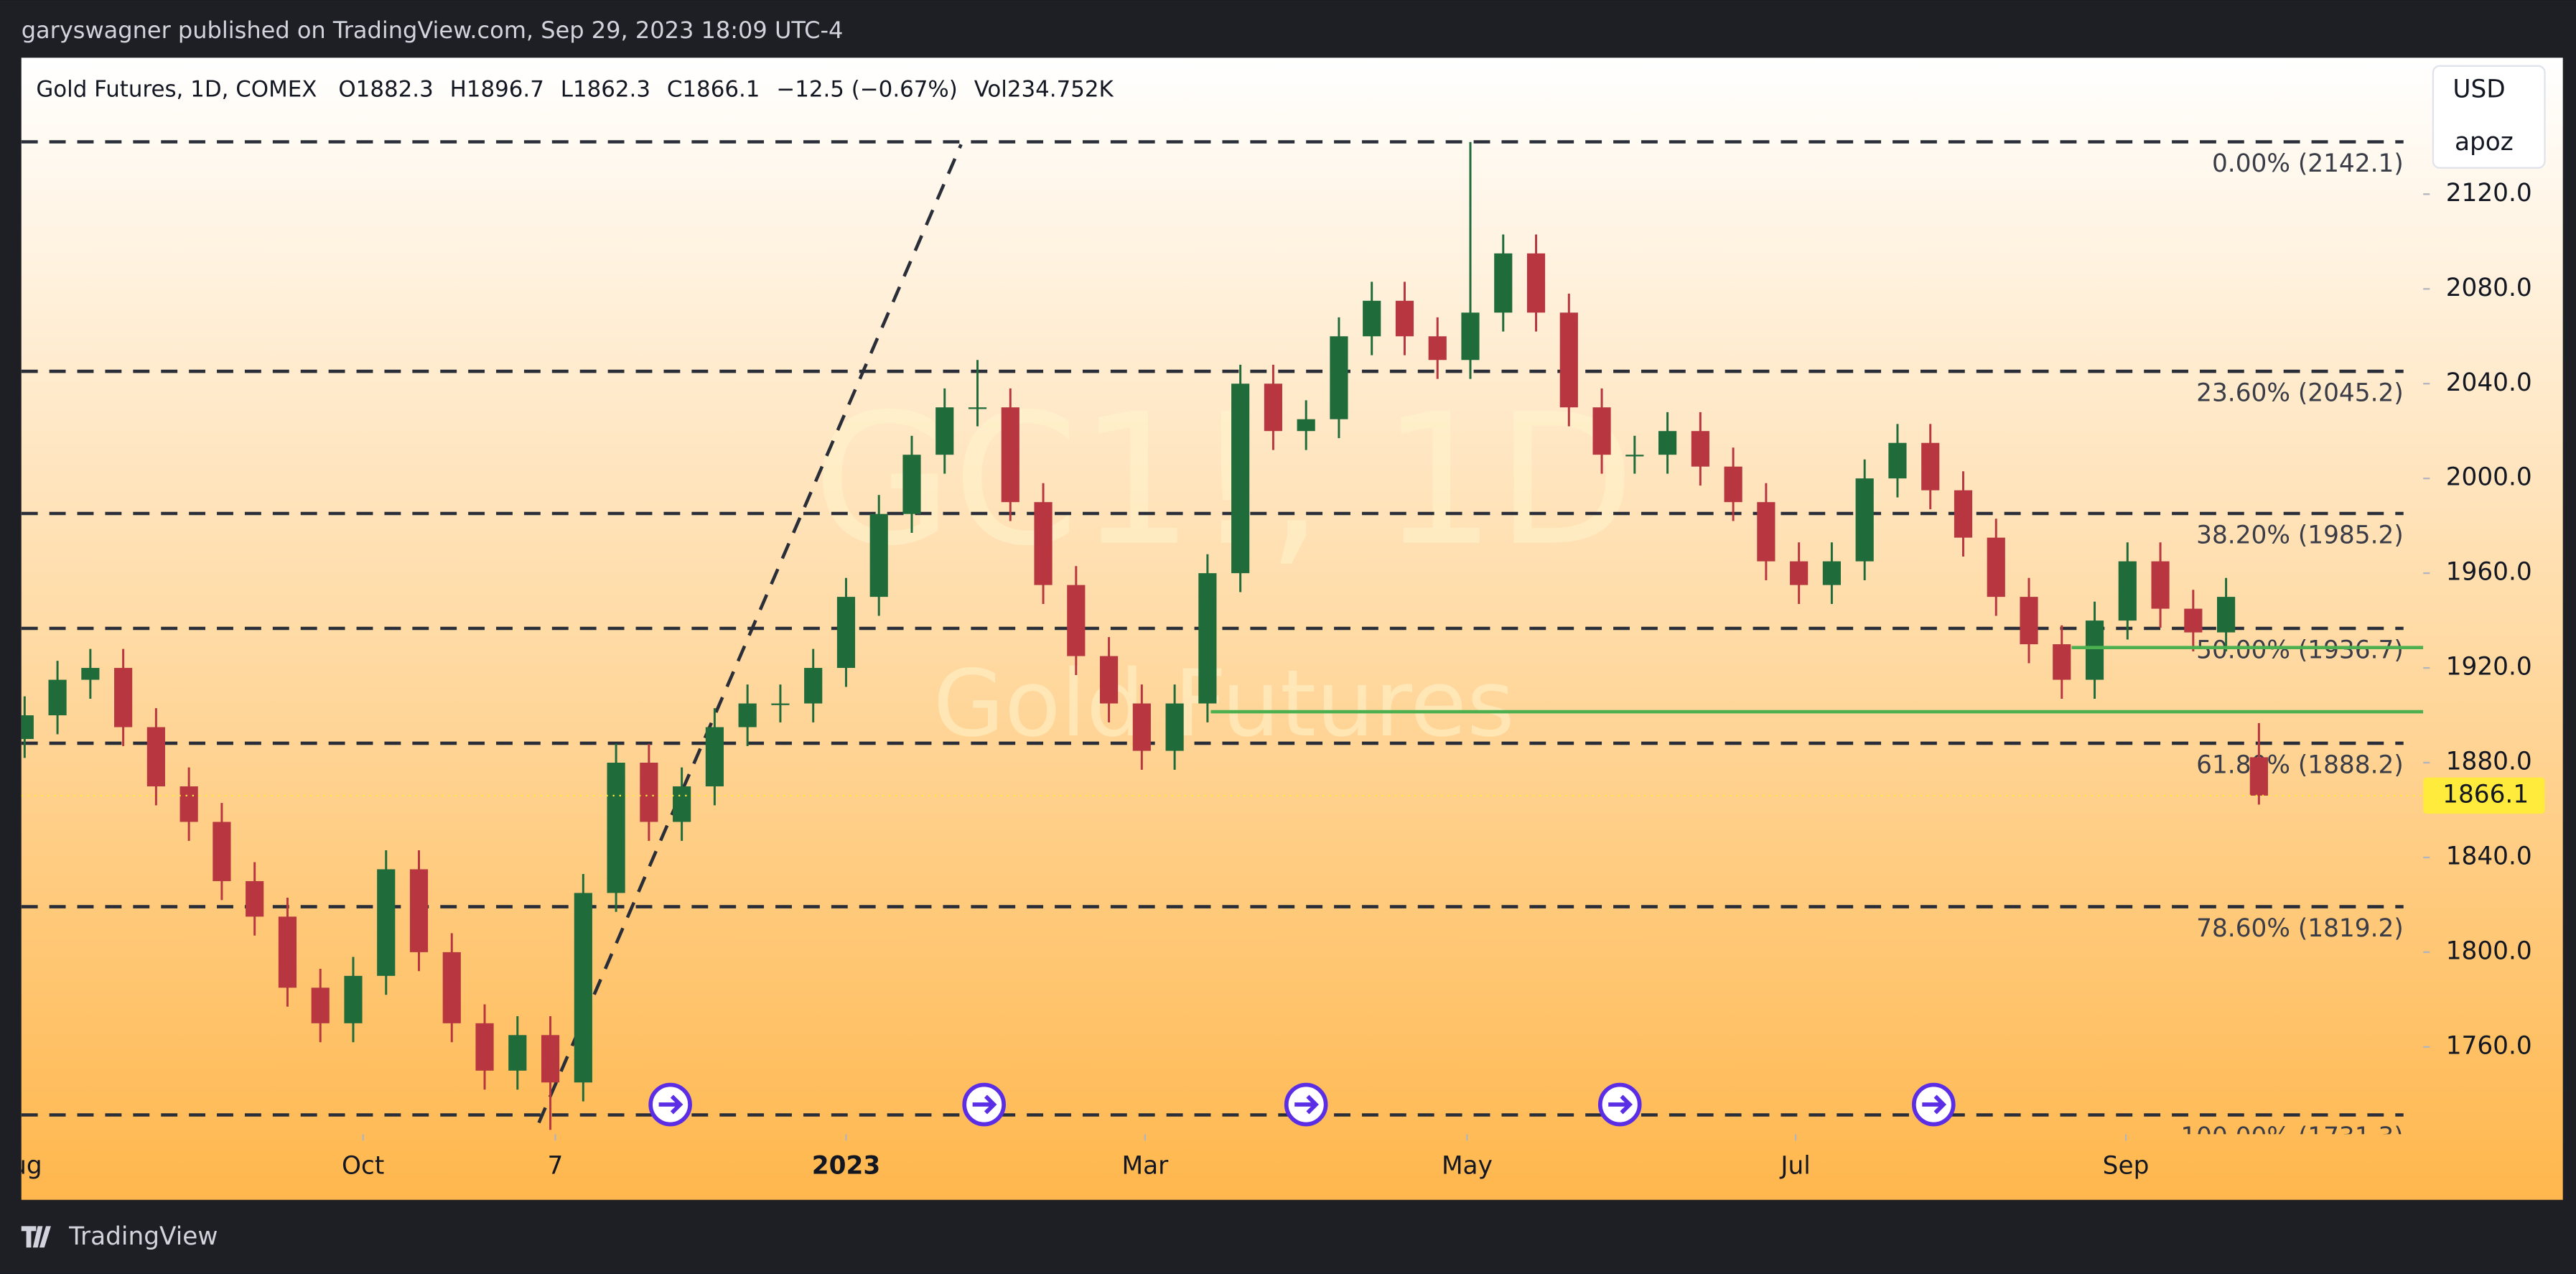  Describe the element at coordinates (497, 90) in the screenshot. I see `legend-value: H1896.7` at that location.